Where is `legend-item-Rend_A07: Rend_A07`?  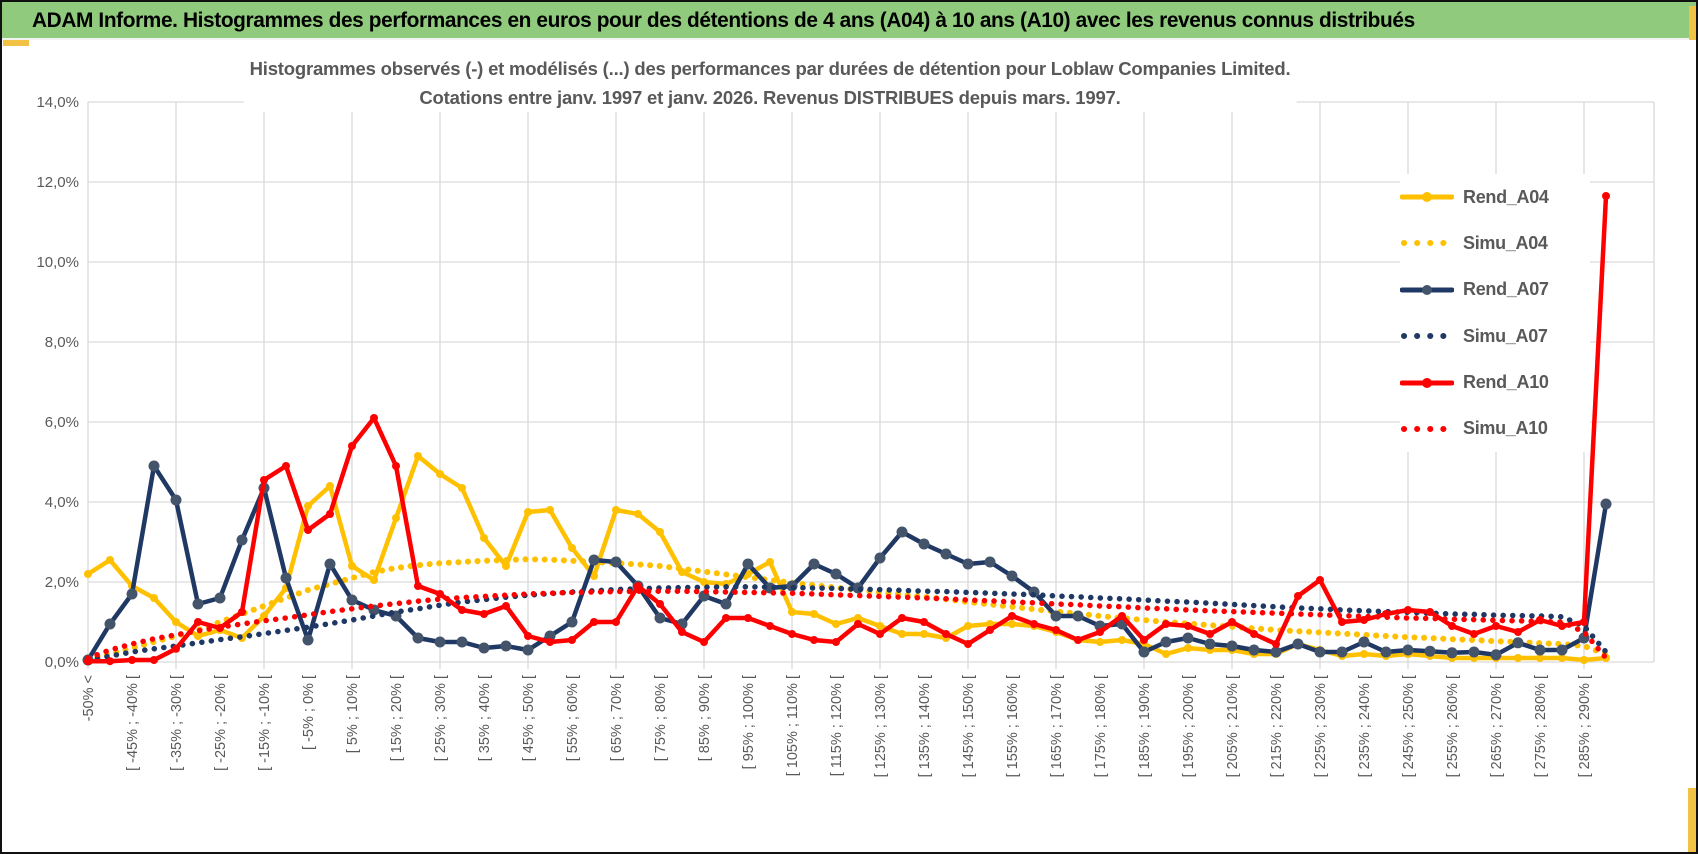
legend-item-Rend_A07: Rend_A07 is located at coordinates (1495, 290).